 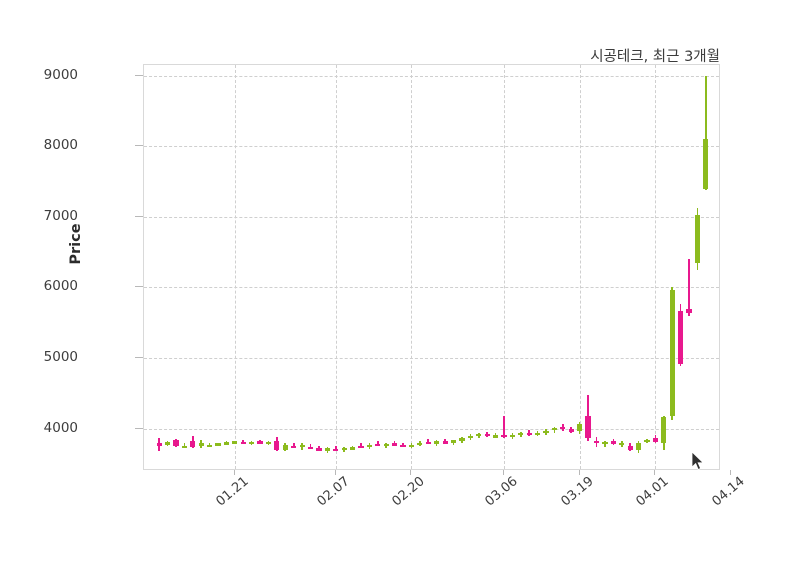 What do you see at coordinates (333, 492) in the screenshot?
I see `x-axis-tick-label: 02.07` at bounding box center [333, 492].